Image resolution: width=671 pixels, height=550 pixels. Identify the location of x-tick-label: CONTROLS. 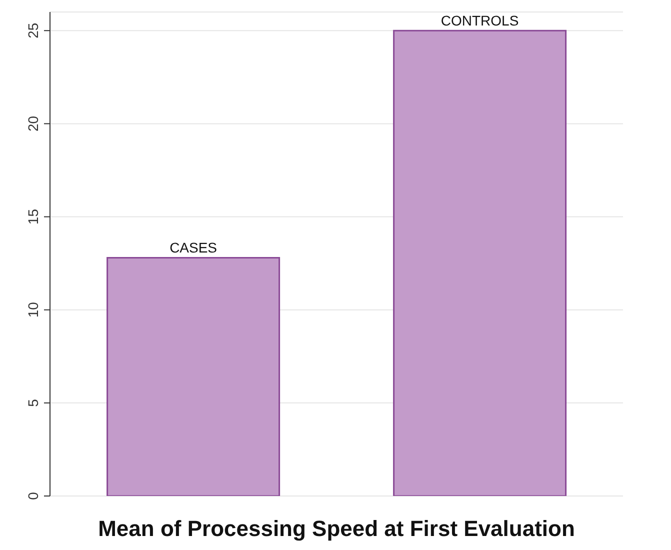
(479, 20).